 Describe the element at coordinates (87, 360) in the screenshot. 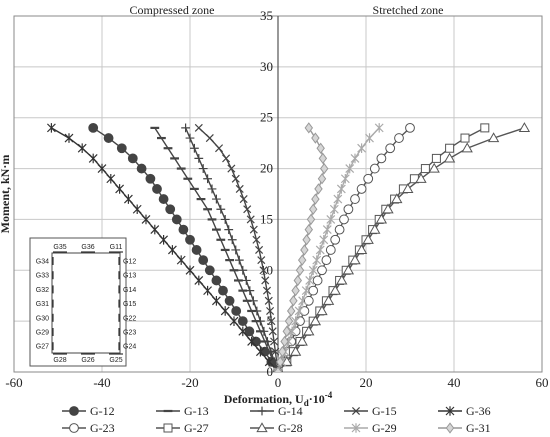

I see `inset-gauge-label: G26` at that location.